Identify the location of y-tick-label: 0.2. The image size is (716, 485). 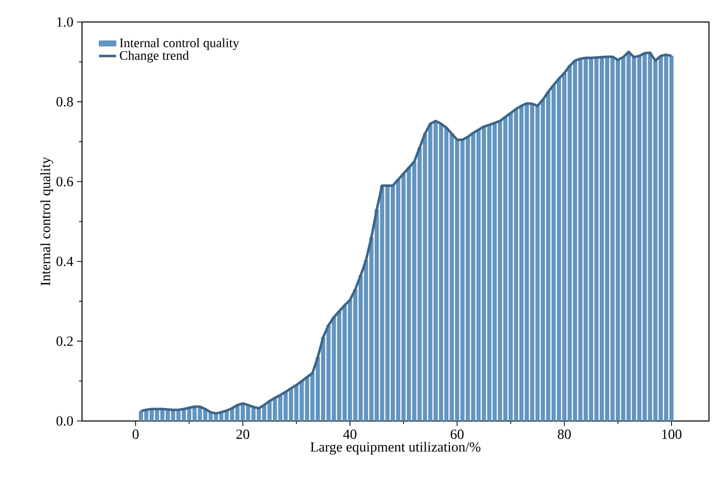
(64, 341).